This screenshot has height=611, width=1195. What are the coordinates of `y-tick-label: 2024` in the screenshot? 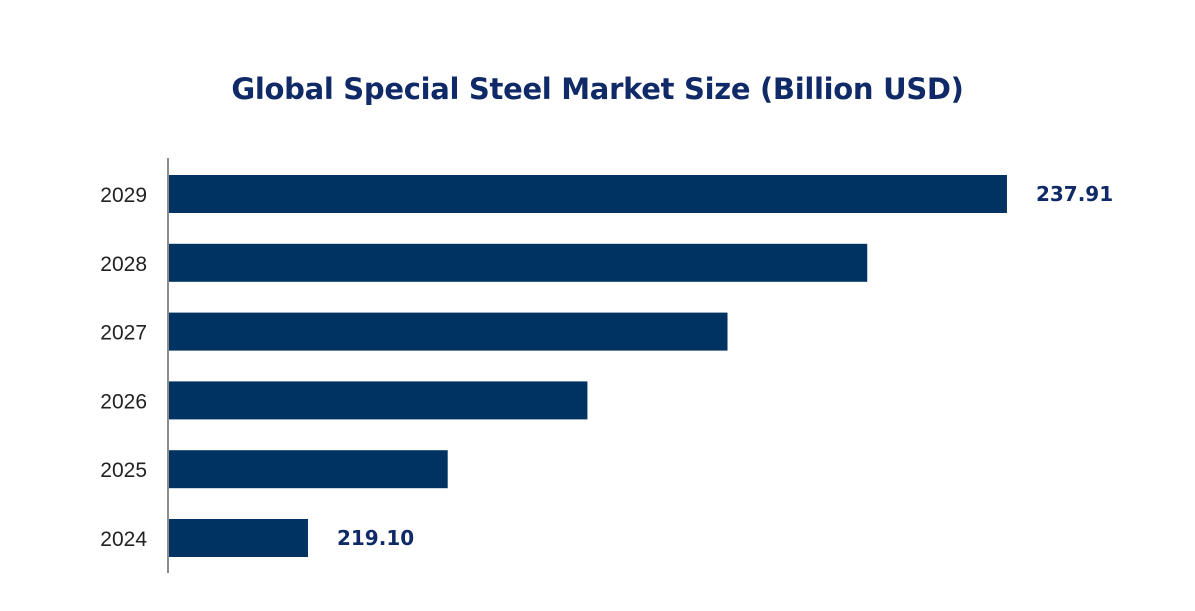 It's located at (123, 539).